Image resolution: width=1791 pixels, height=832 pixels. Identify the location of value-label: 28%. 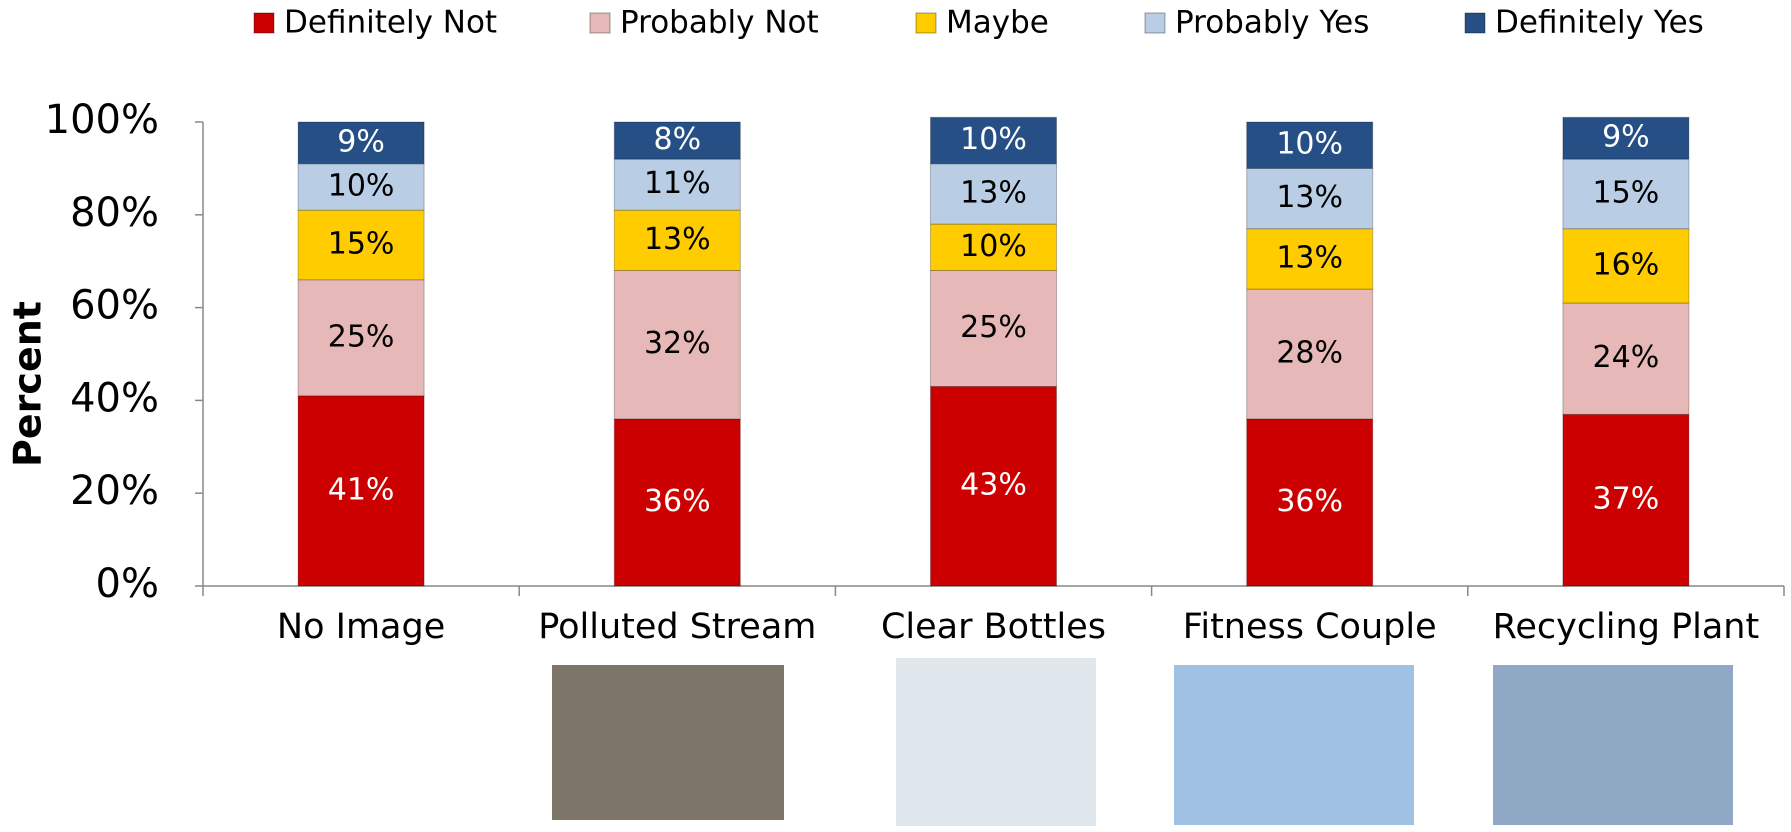
(1309, 353).